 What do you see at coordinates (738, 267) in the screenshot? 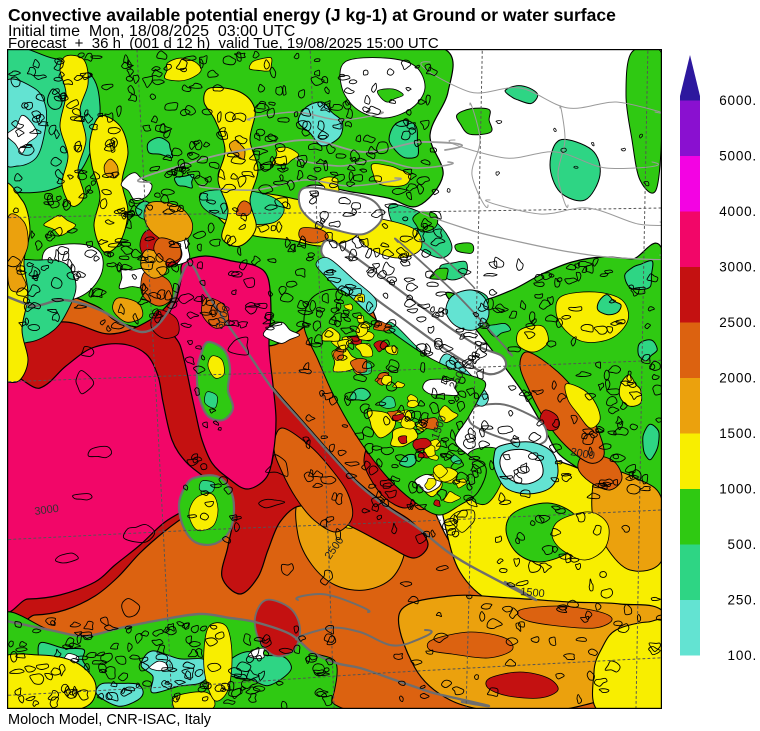
I see `svg-text: 3000.` at bounding box center [738, 267].